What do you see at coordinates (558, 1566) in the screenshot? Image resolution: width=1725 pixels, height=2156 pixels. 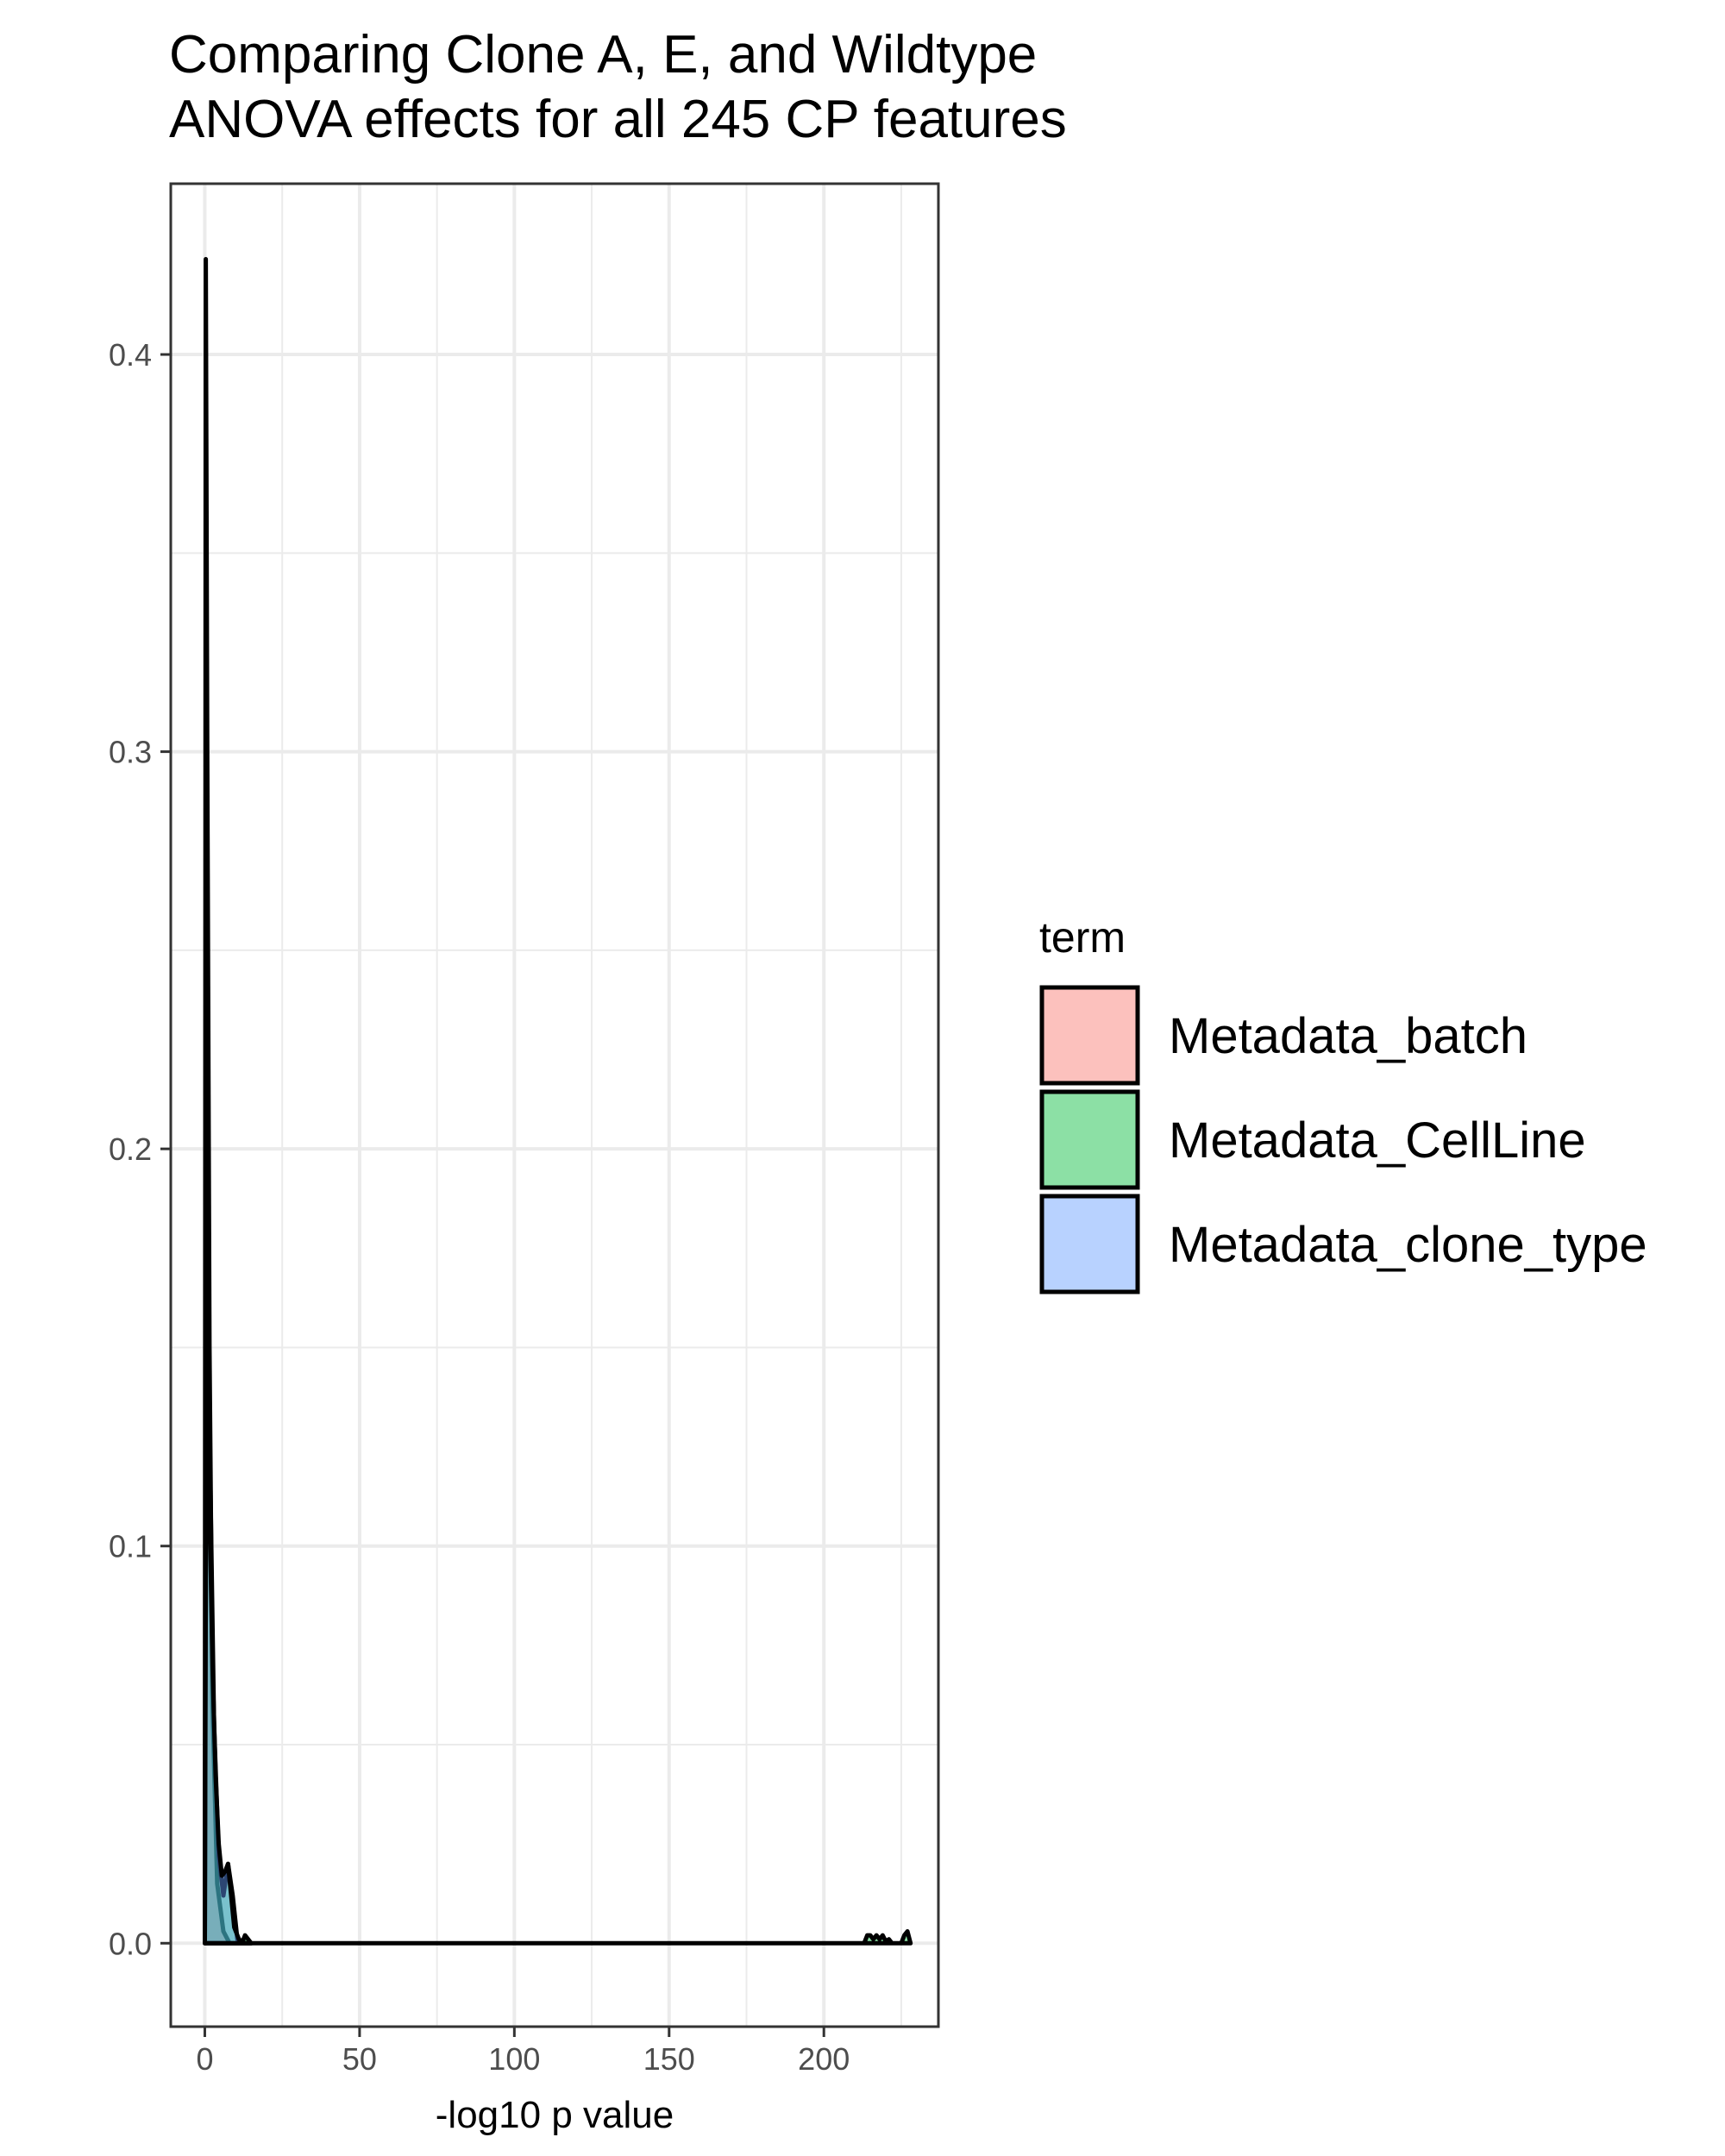 I see `density-area-metadata-cellline` at bounding box center [558, 1566].